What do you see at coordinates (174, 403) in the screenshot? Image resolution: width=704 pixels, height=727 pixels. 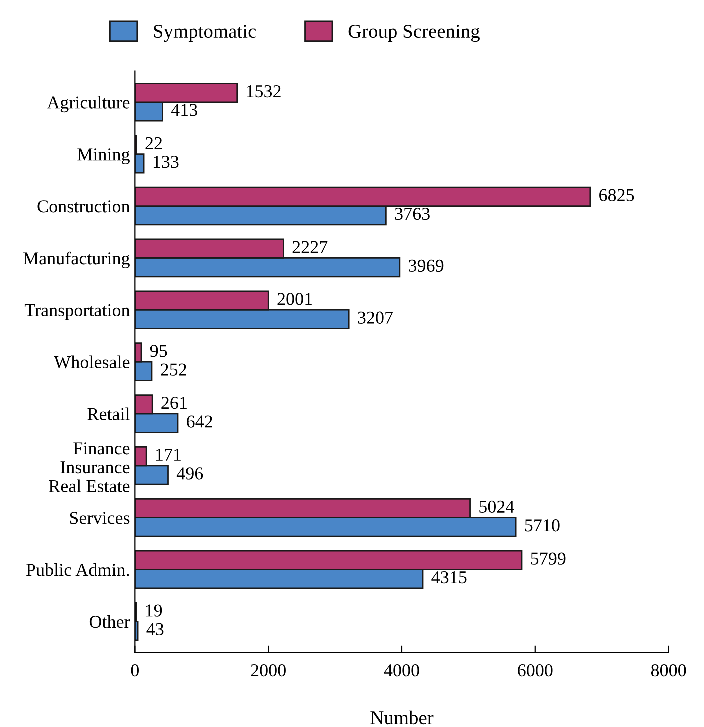 I see `data-label: 261` at bounding box center [174, 403].